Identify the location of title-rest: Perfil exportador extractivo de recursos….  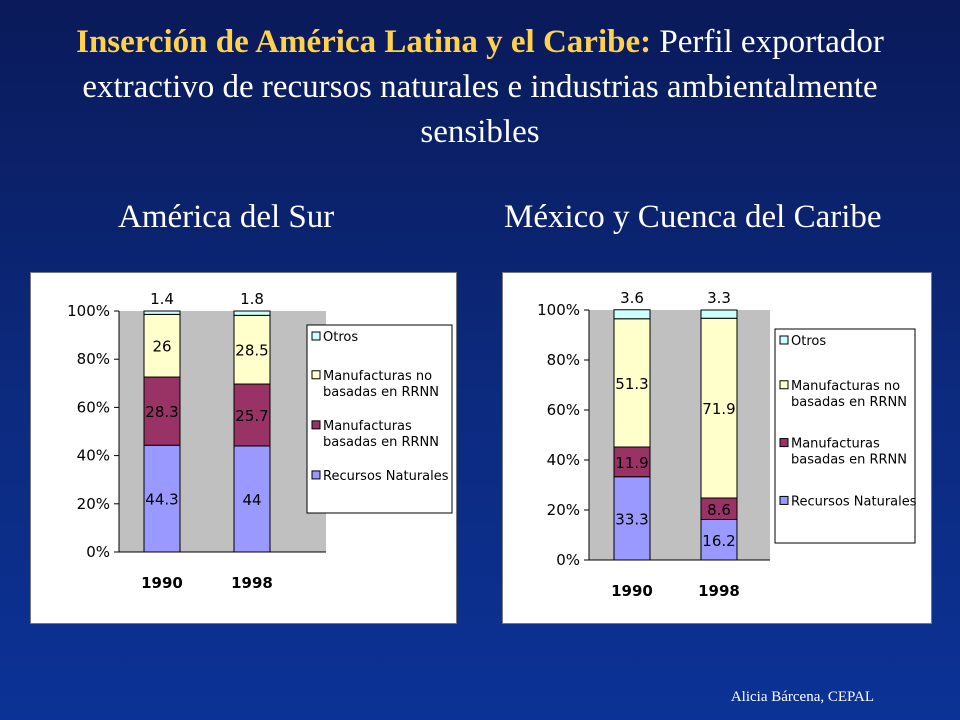
(483, 87).